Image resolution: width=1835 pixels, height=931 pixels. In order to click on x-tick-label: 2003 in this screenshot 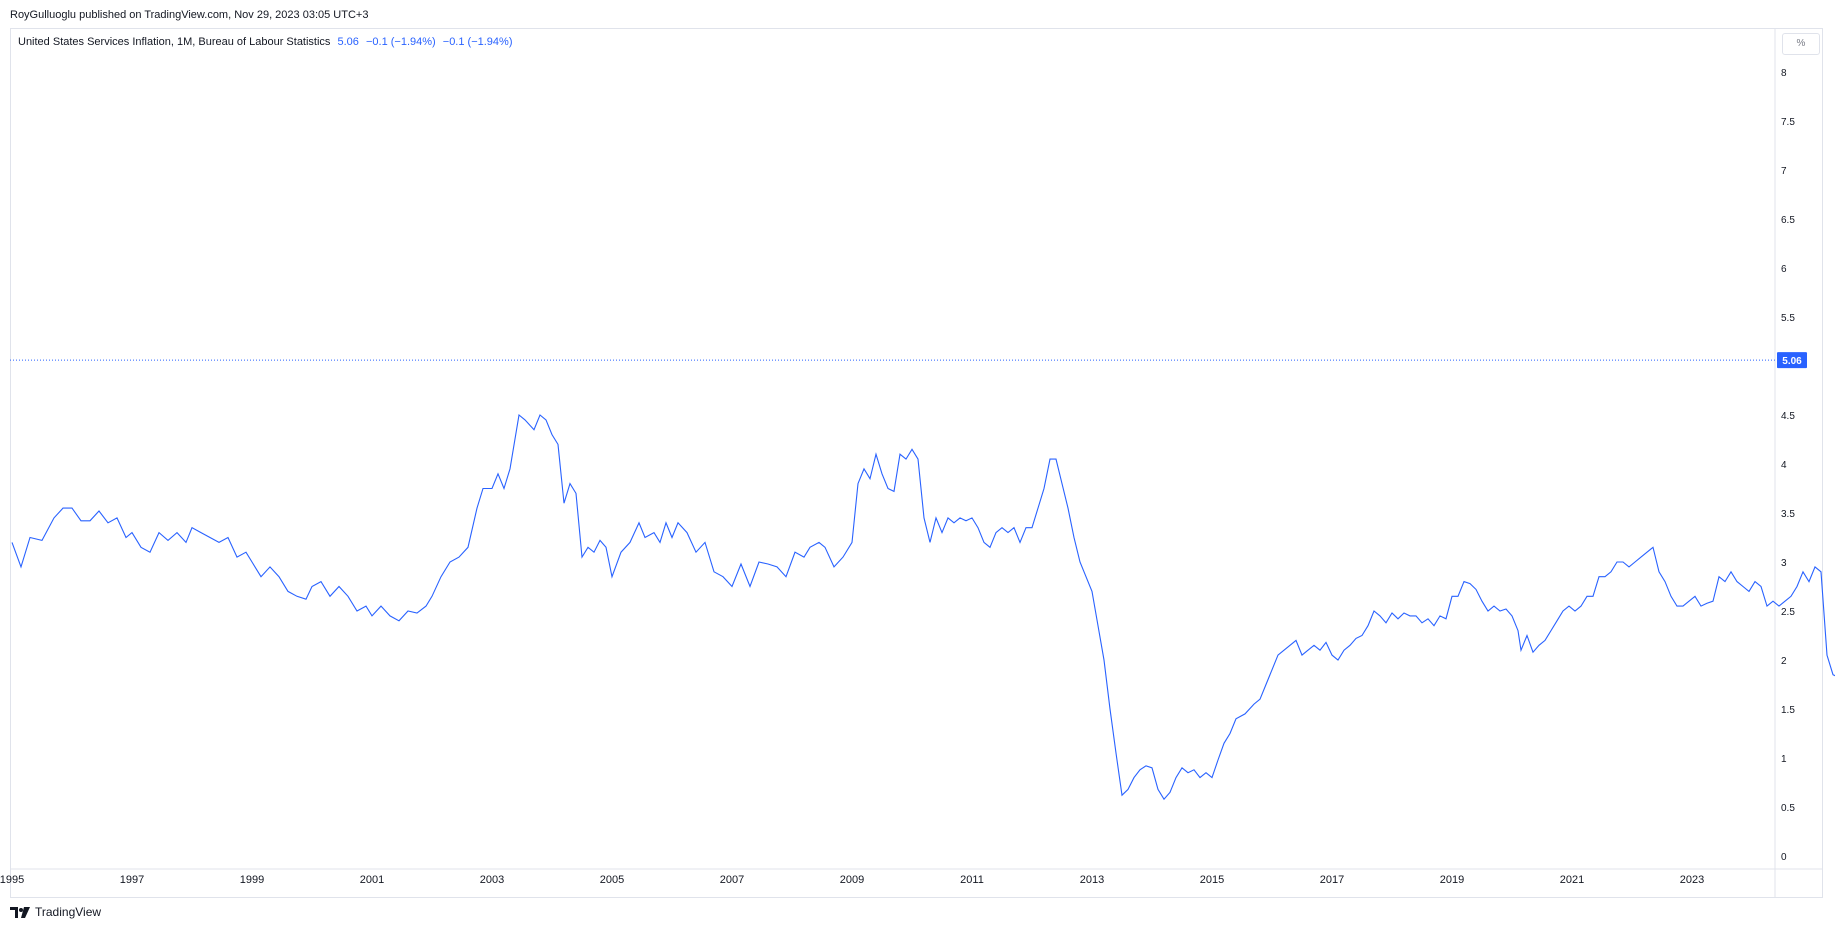, I will do `click(492, 880)`.